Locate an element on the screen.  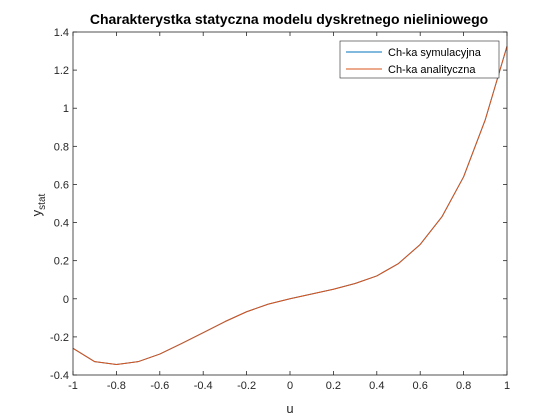
y-tick-label: 1.2 is located at coordinates (61, 71).